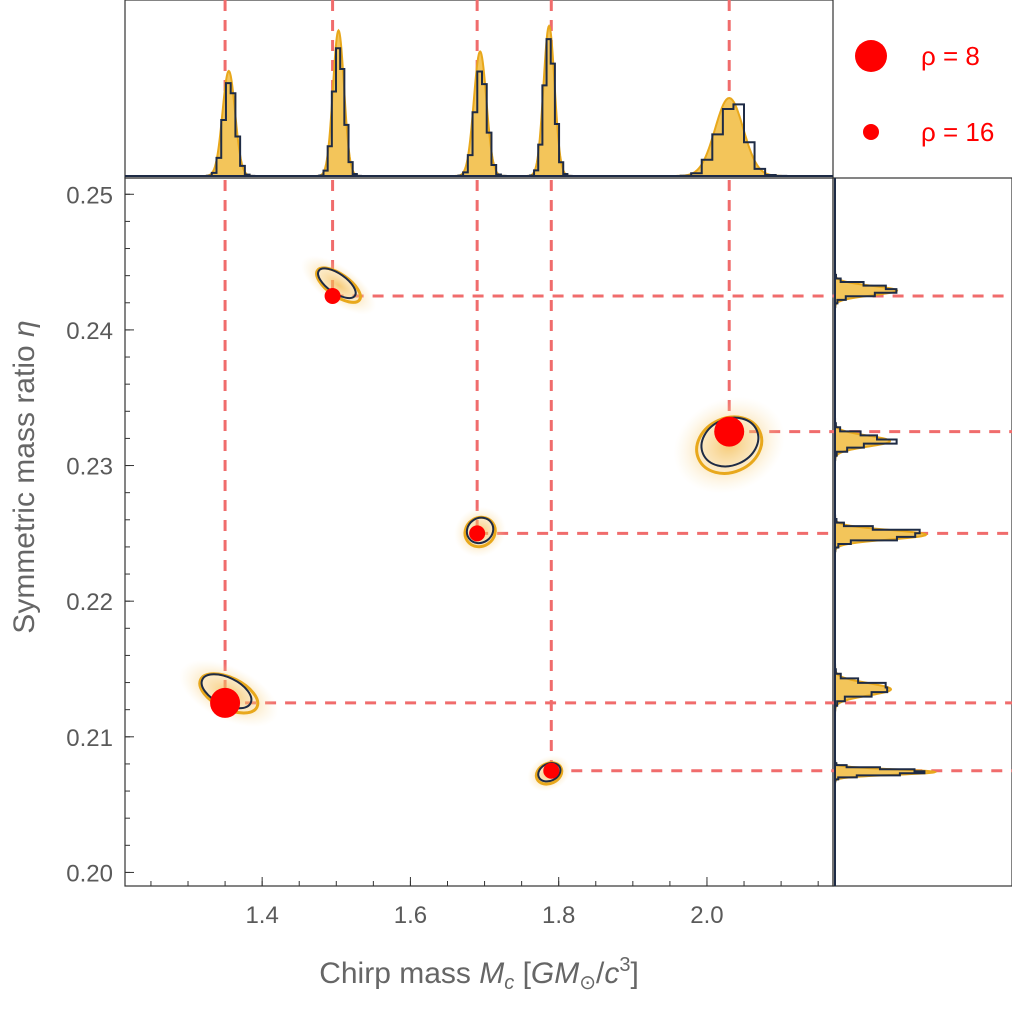 The height and width of the screenshot is (1013, 1012). What do you see at coordinates (89, 873) in the screenshot?
I see `y-tick-label: 0.20` at bounding box center [89, 873].